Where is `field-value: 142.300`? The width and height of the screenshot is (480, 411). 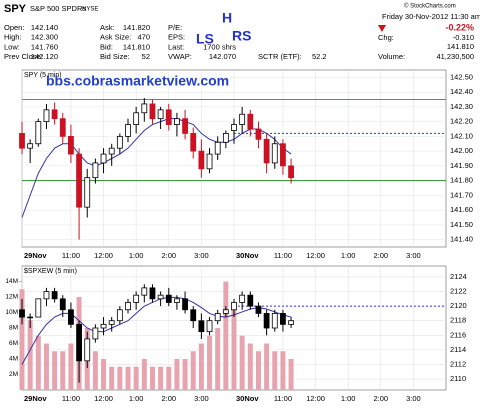 field-value: 142.300 is located at coordinates (44, 37).